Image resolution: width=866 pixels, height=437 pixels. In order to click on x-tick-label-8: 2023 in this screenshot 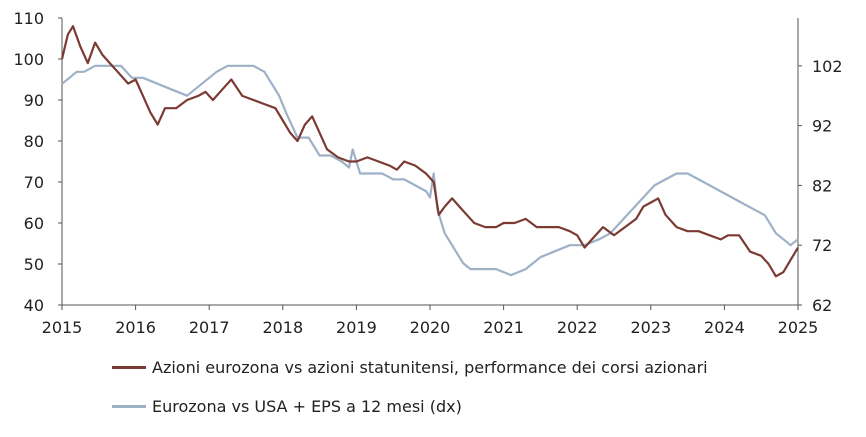, I will do `click(650, 327)`.